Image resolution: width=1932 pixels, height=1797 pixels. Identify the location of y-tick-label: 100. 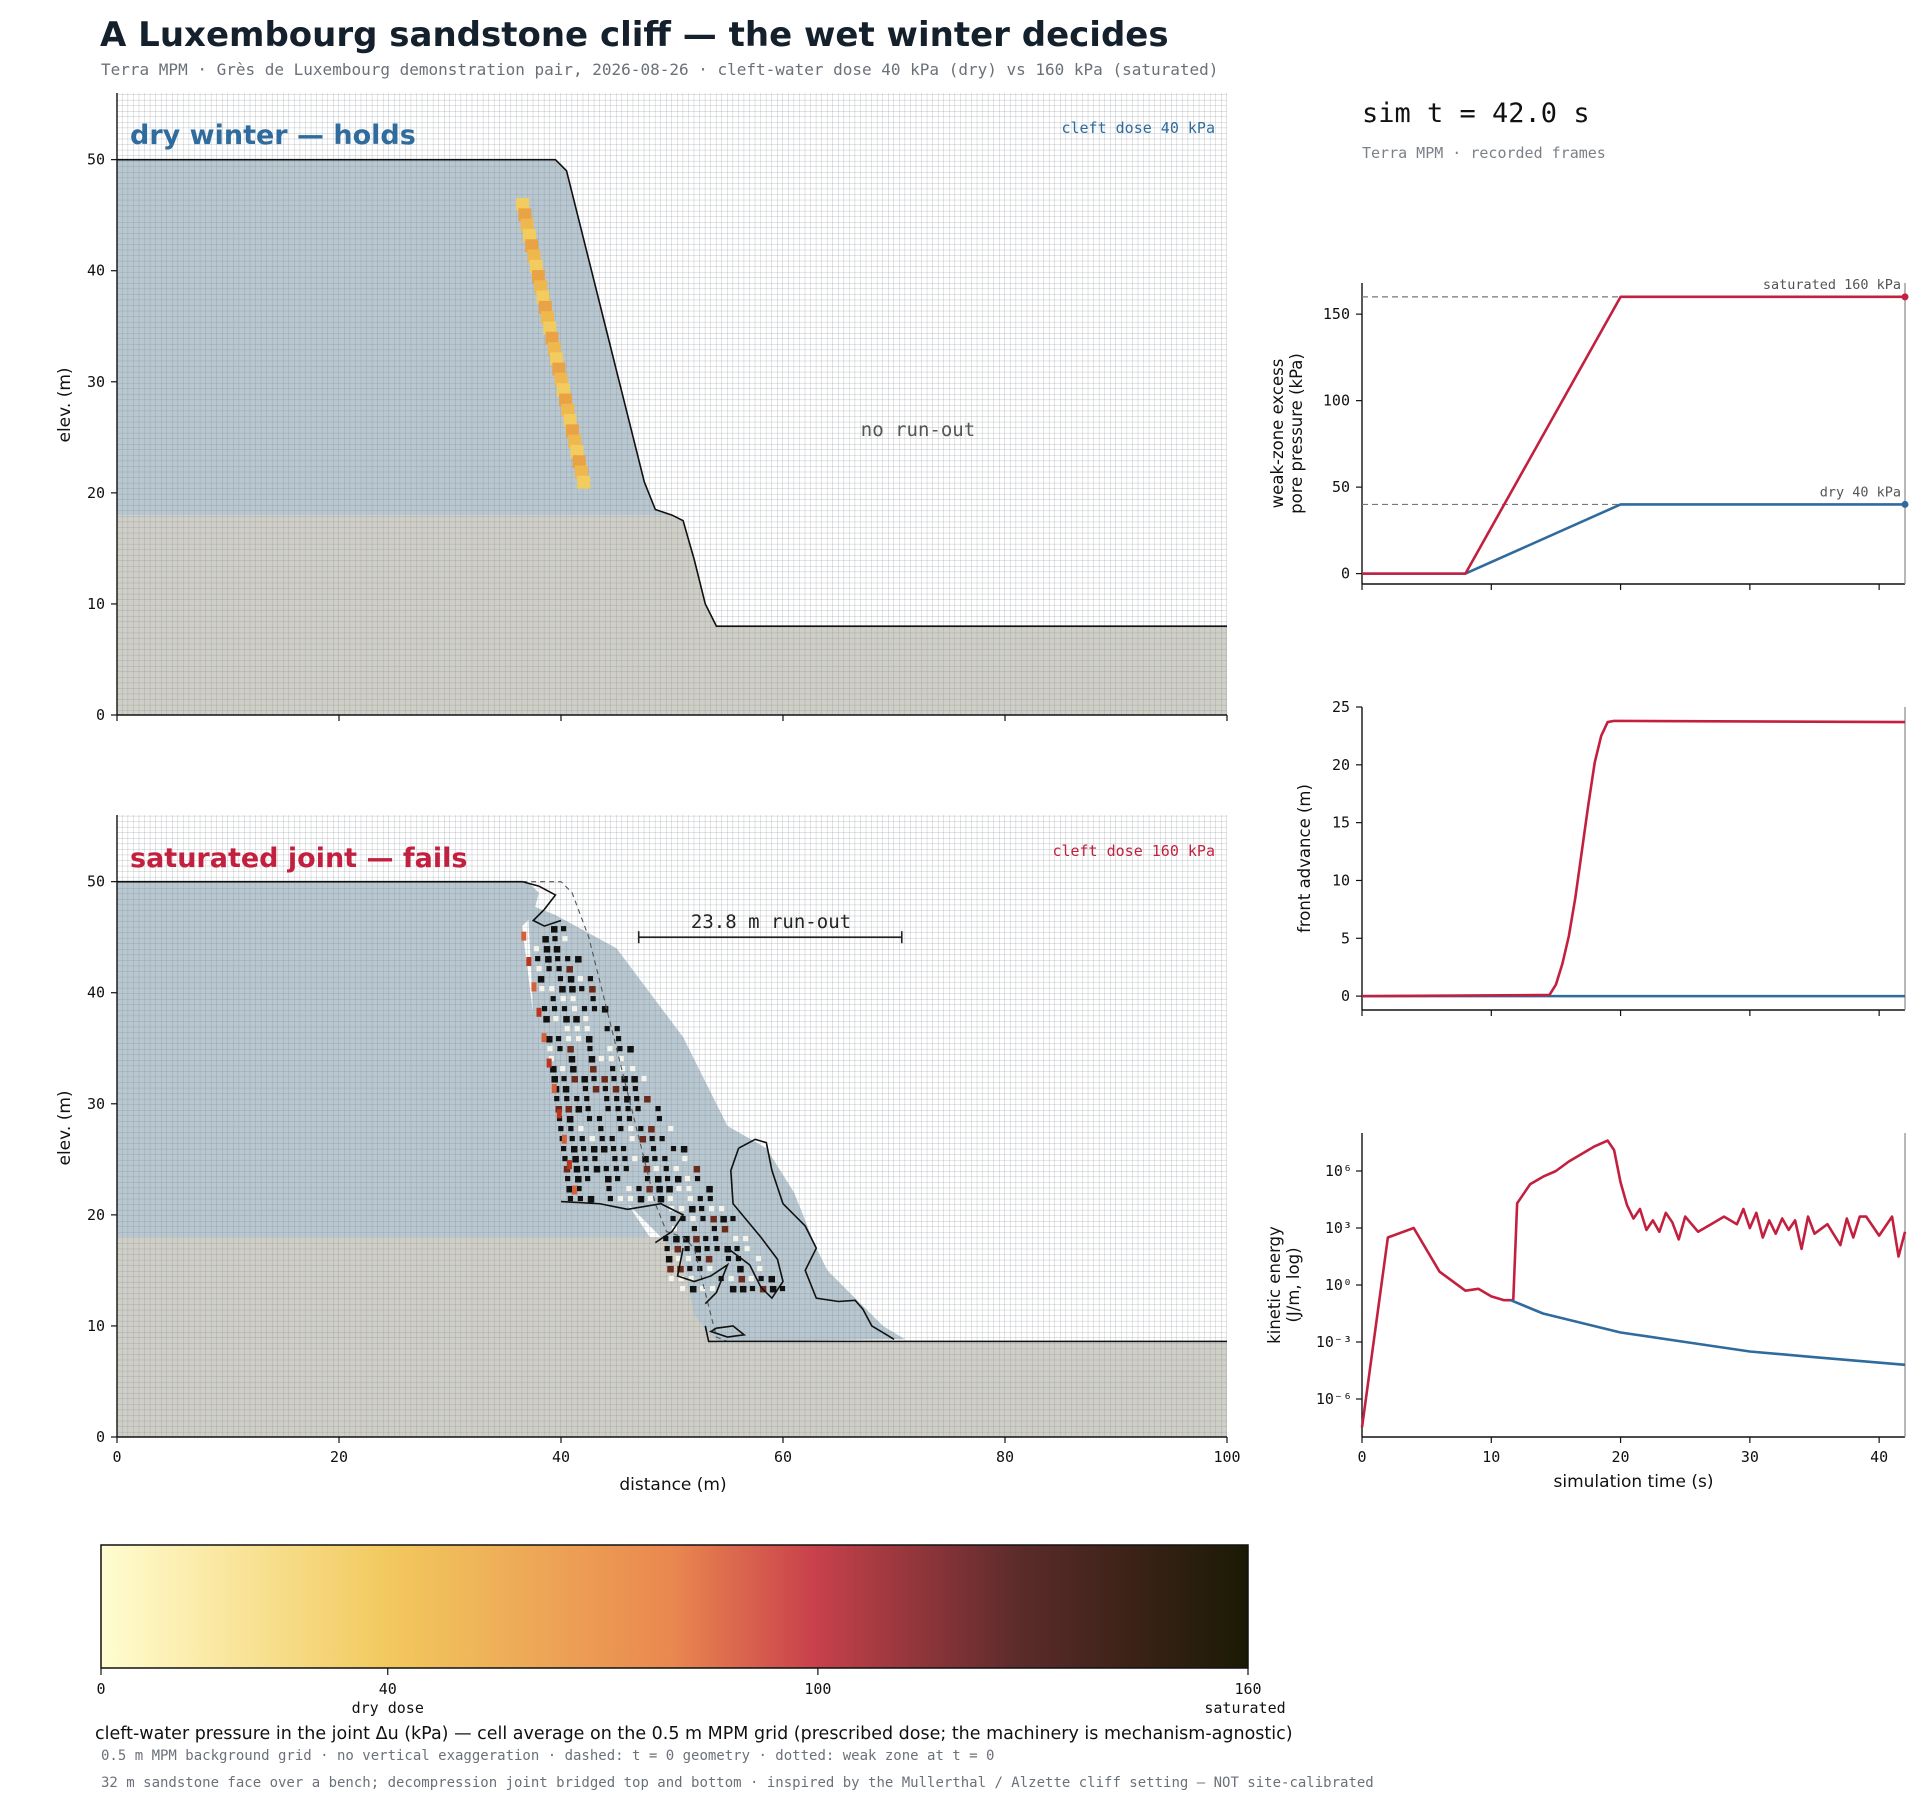
(1336, 401).